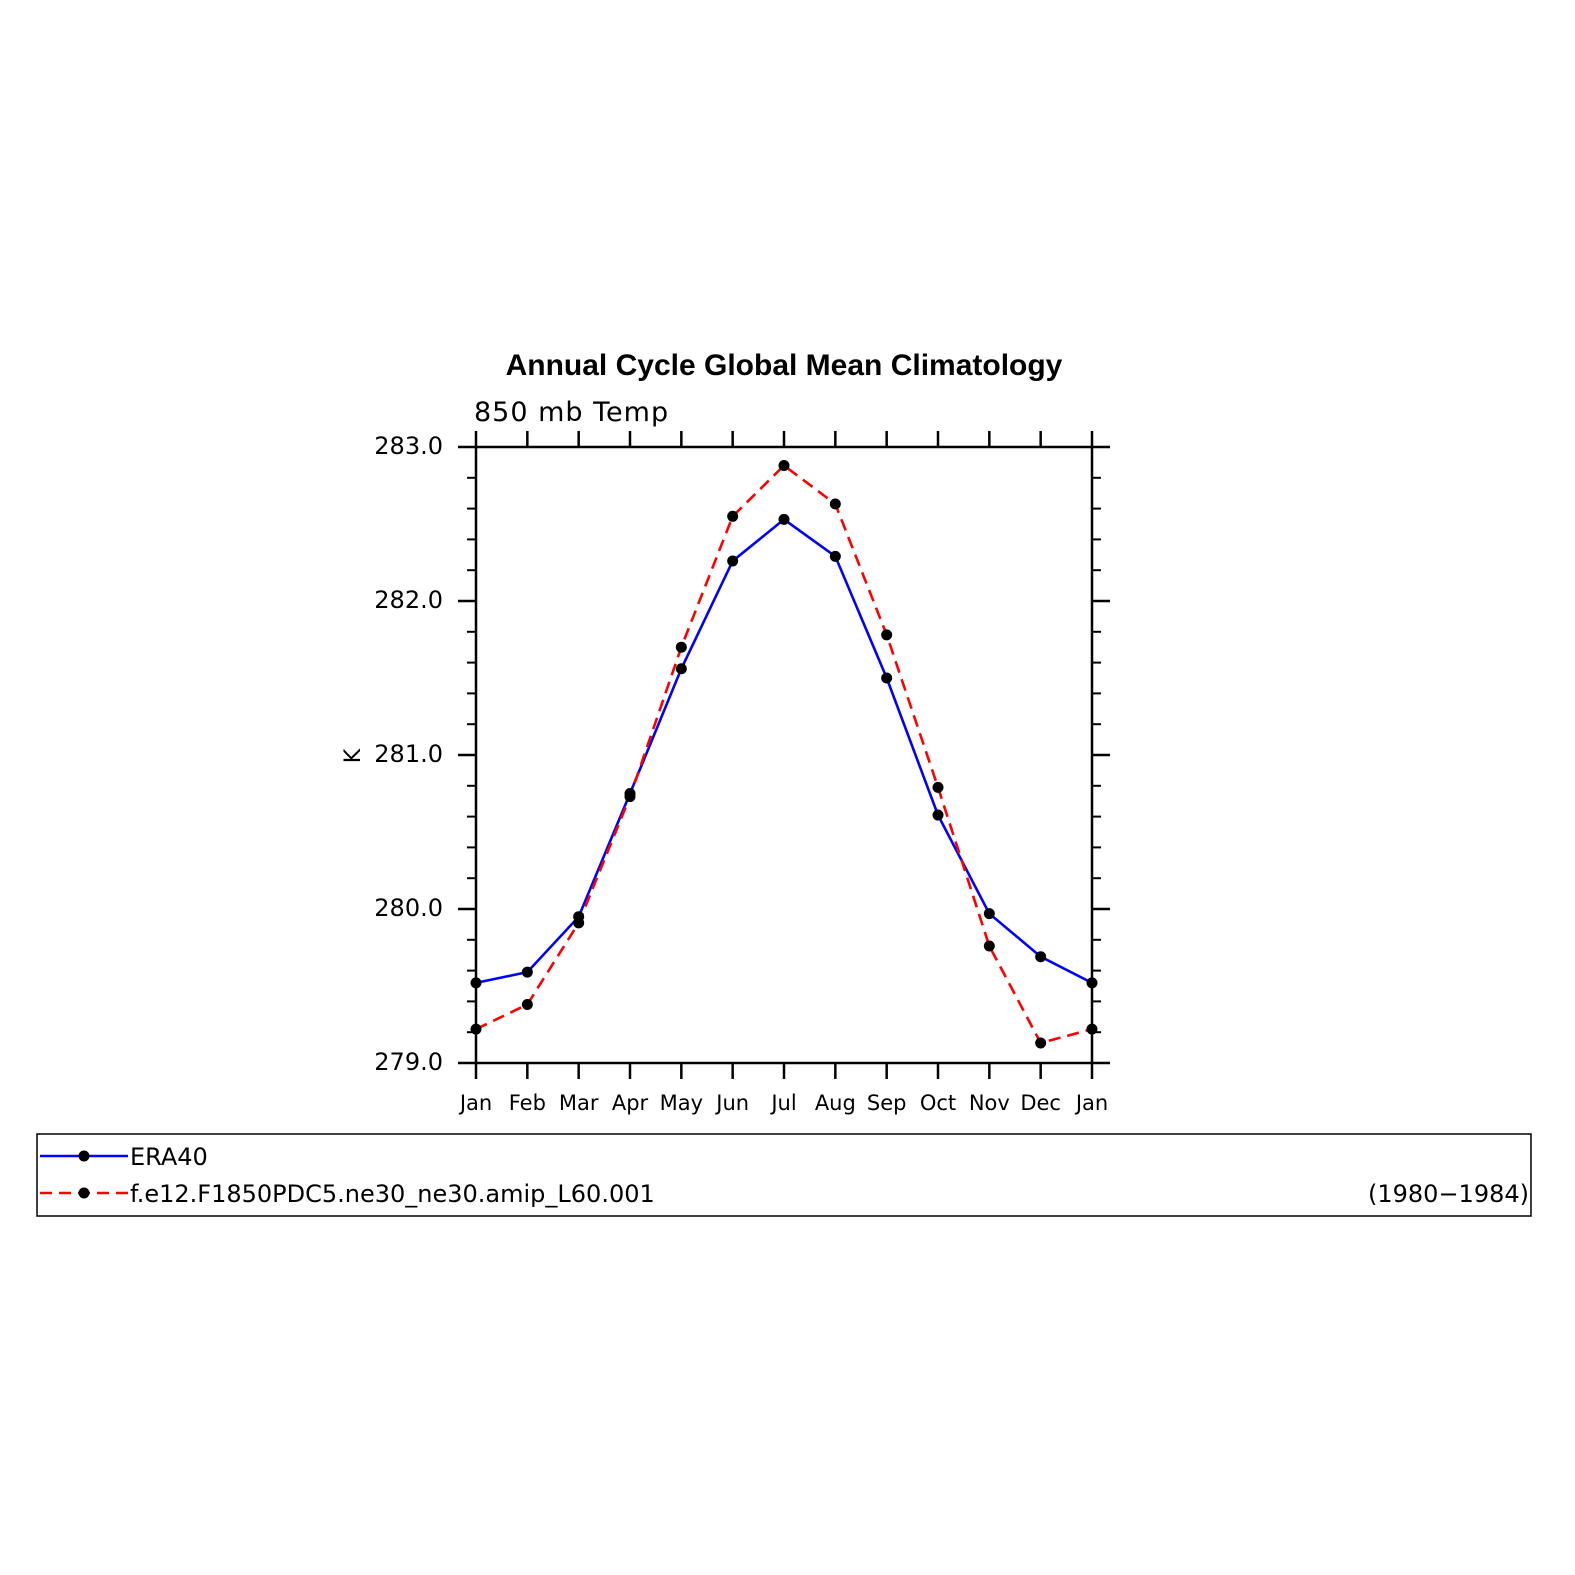 Image resolution: width=1575 pixels, height=1575 pixels. Describe the element at coordinates (1040, 1103) in the screenshot. I see `x-tick-label: Dec` at that location.